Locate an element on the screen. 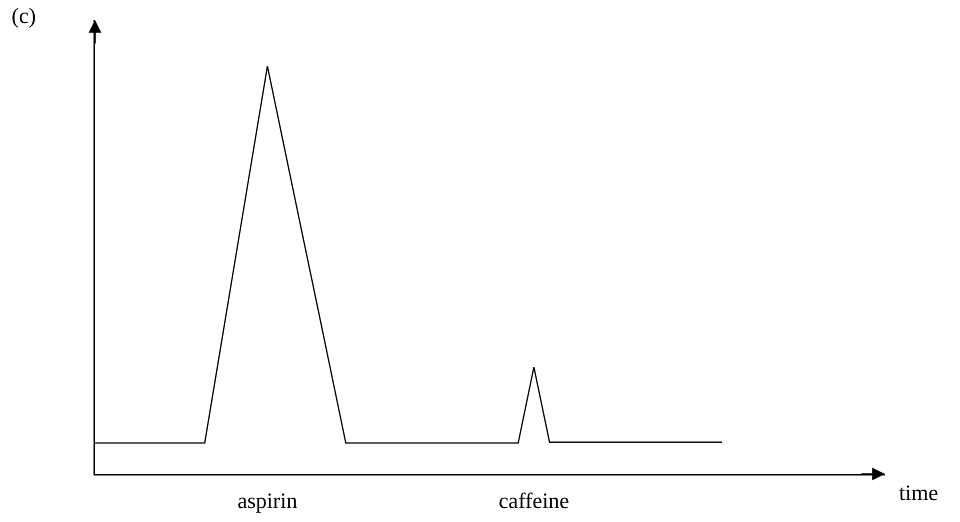 Image resolution: width=960 pixels, height=522 pixels. x-tick-label: caffeine is located at coordinates (534, 500).